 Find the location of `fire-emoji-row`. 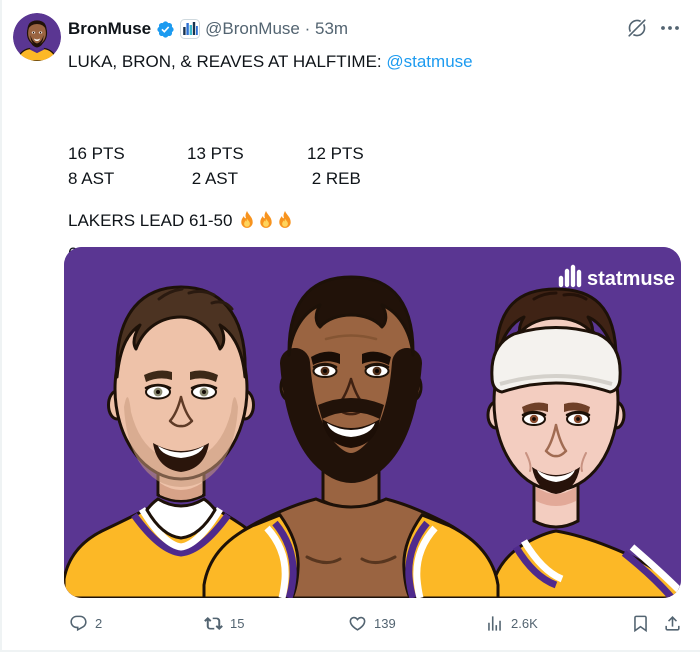

fire-emoji-row is located at coordinates (266, 220).